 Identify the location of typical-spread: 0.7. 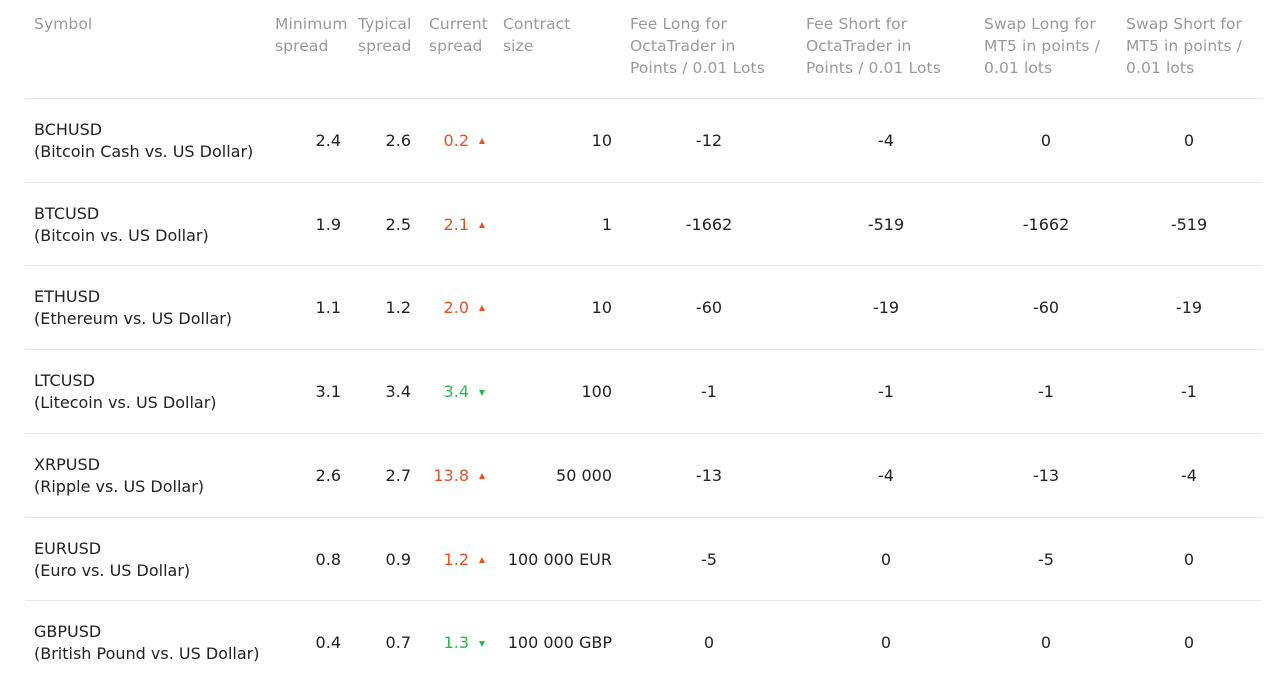
(398, 643).